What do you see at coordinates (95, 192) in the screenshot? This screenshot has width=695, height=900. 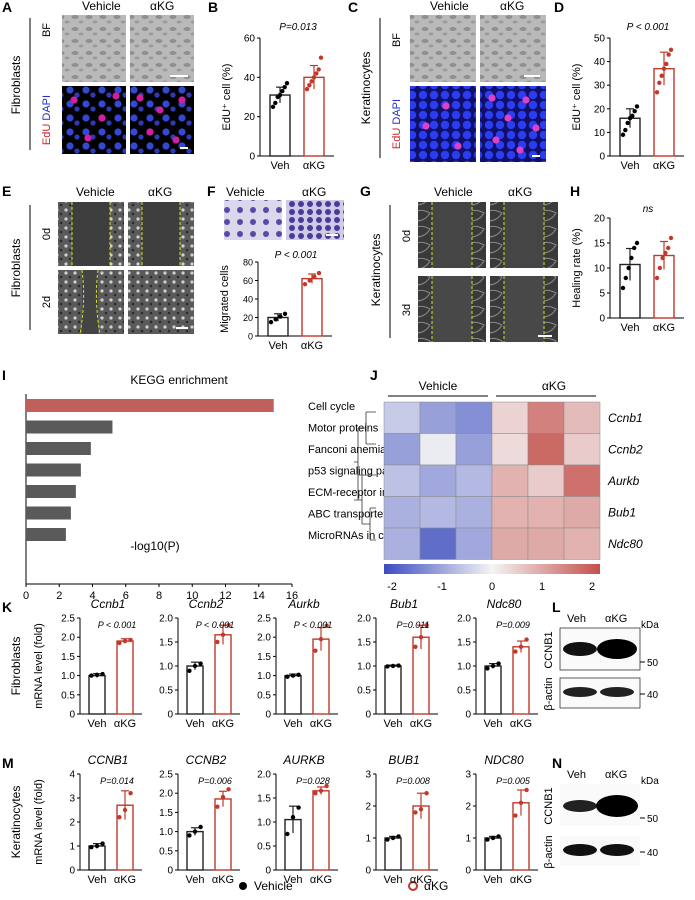 I see `e-header-vehicle: Vehicle` at bounding box center [95, 192].